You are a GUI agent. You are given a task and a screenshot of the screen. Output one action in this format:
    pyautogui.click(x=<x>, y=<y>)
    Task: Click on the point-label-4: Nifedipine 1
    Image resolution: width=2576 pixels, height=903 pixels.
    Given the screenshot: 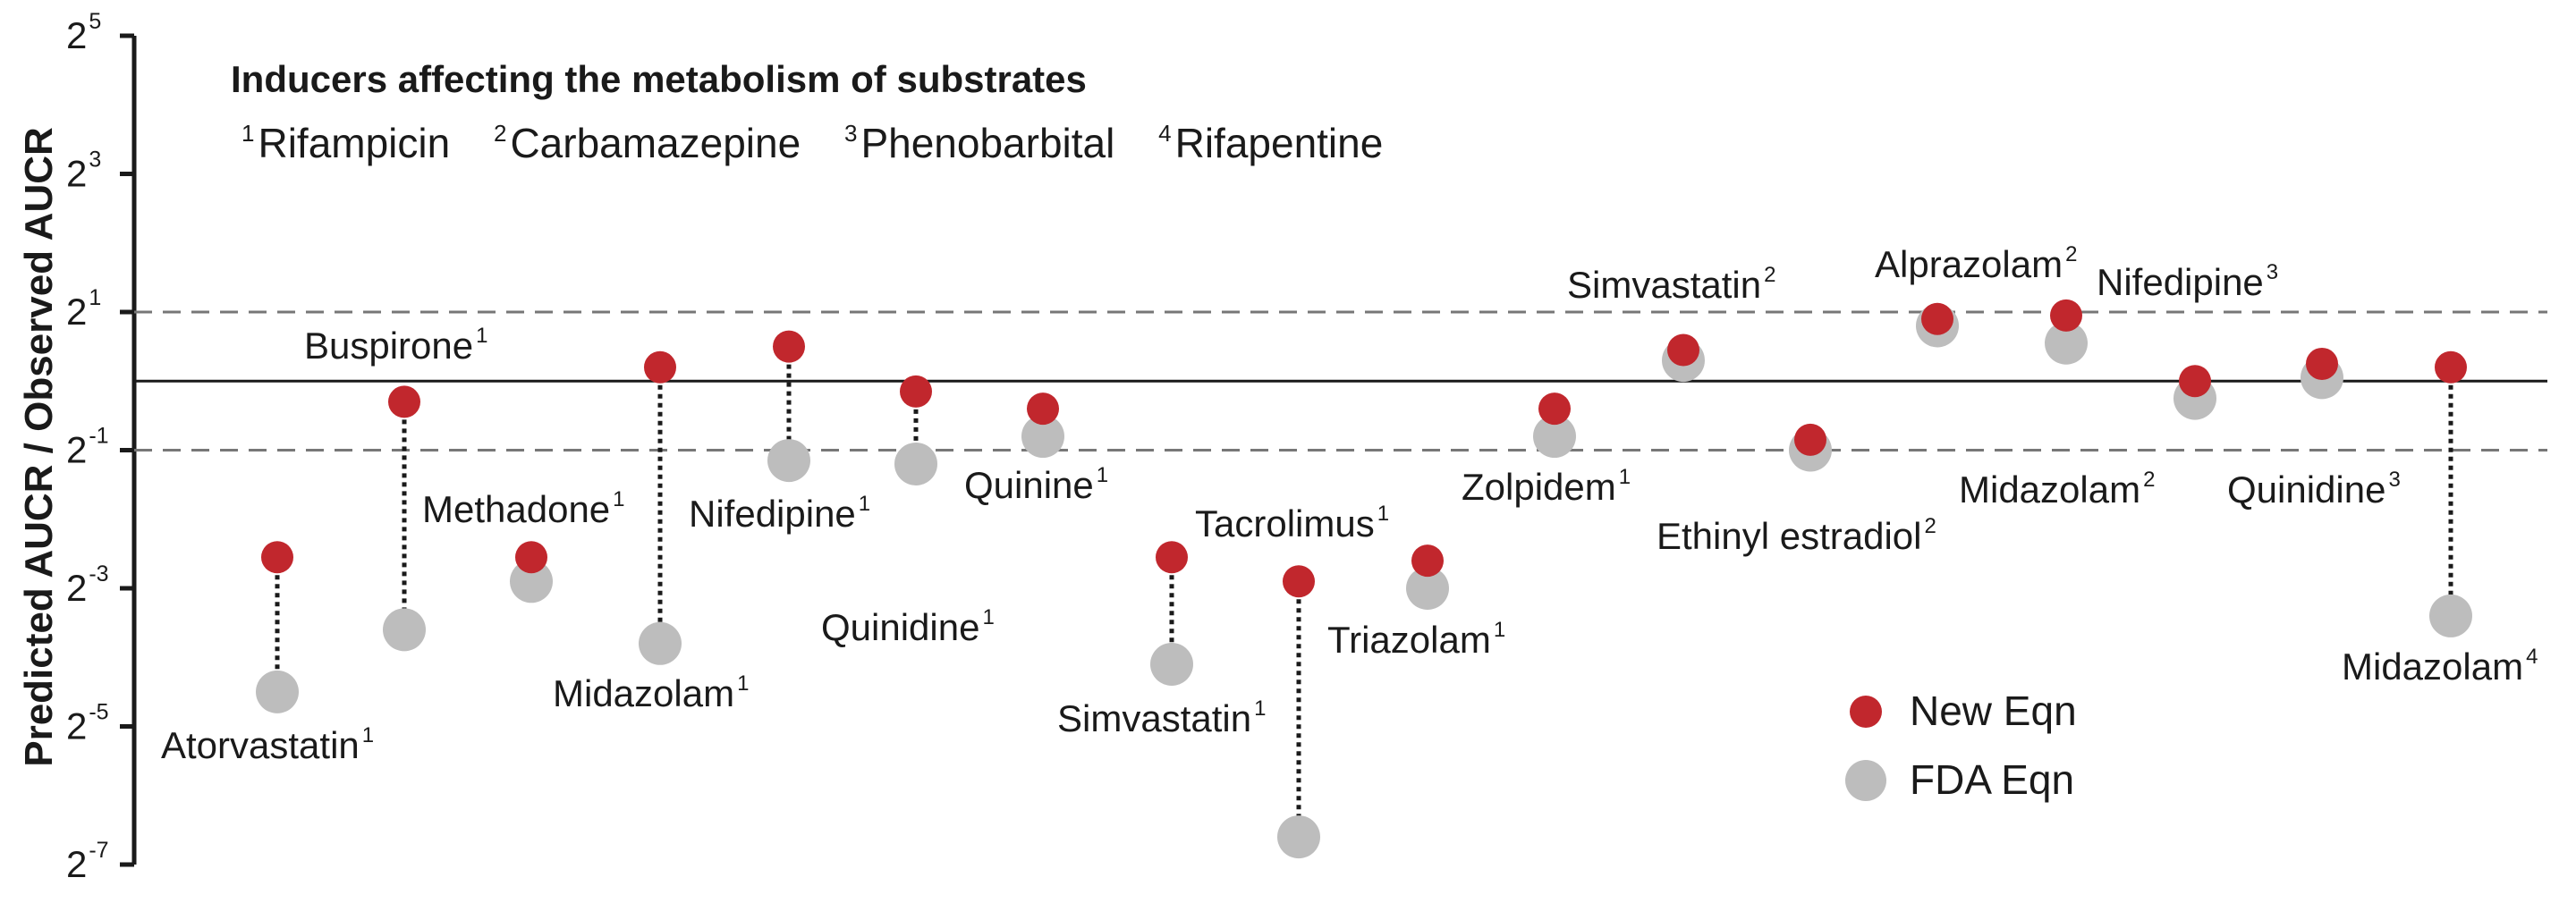 What is the action you would take?
    pyautogui.click(x=779, y=513)
    